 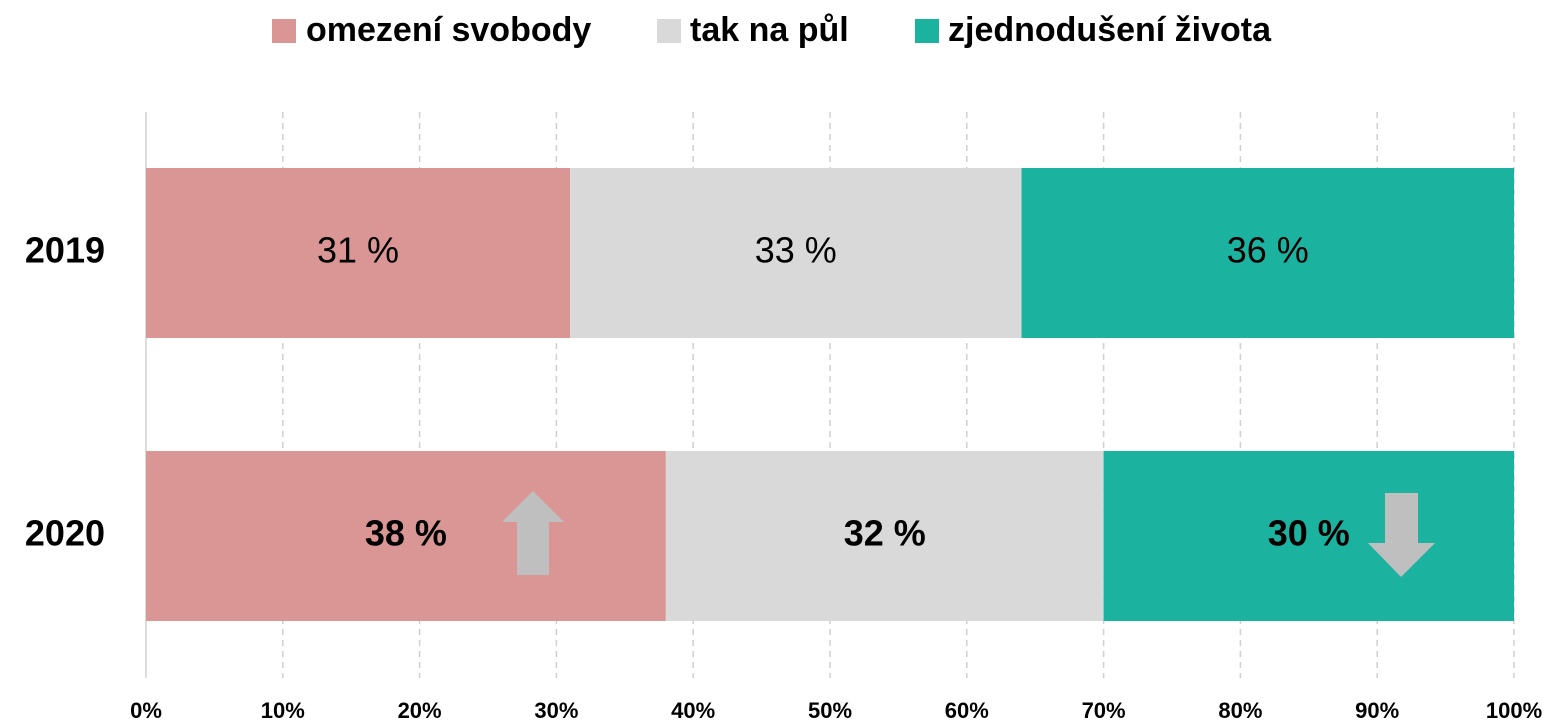 I want to click on x-tick-label: 40%, so click(x=693, y=710).